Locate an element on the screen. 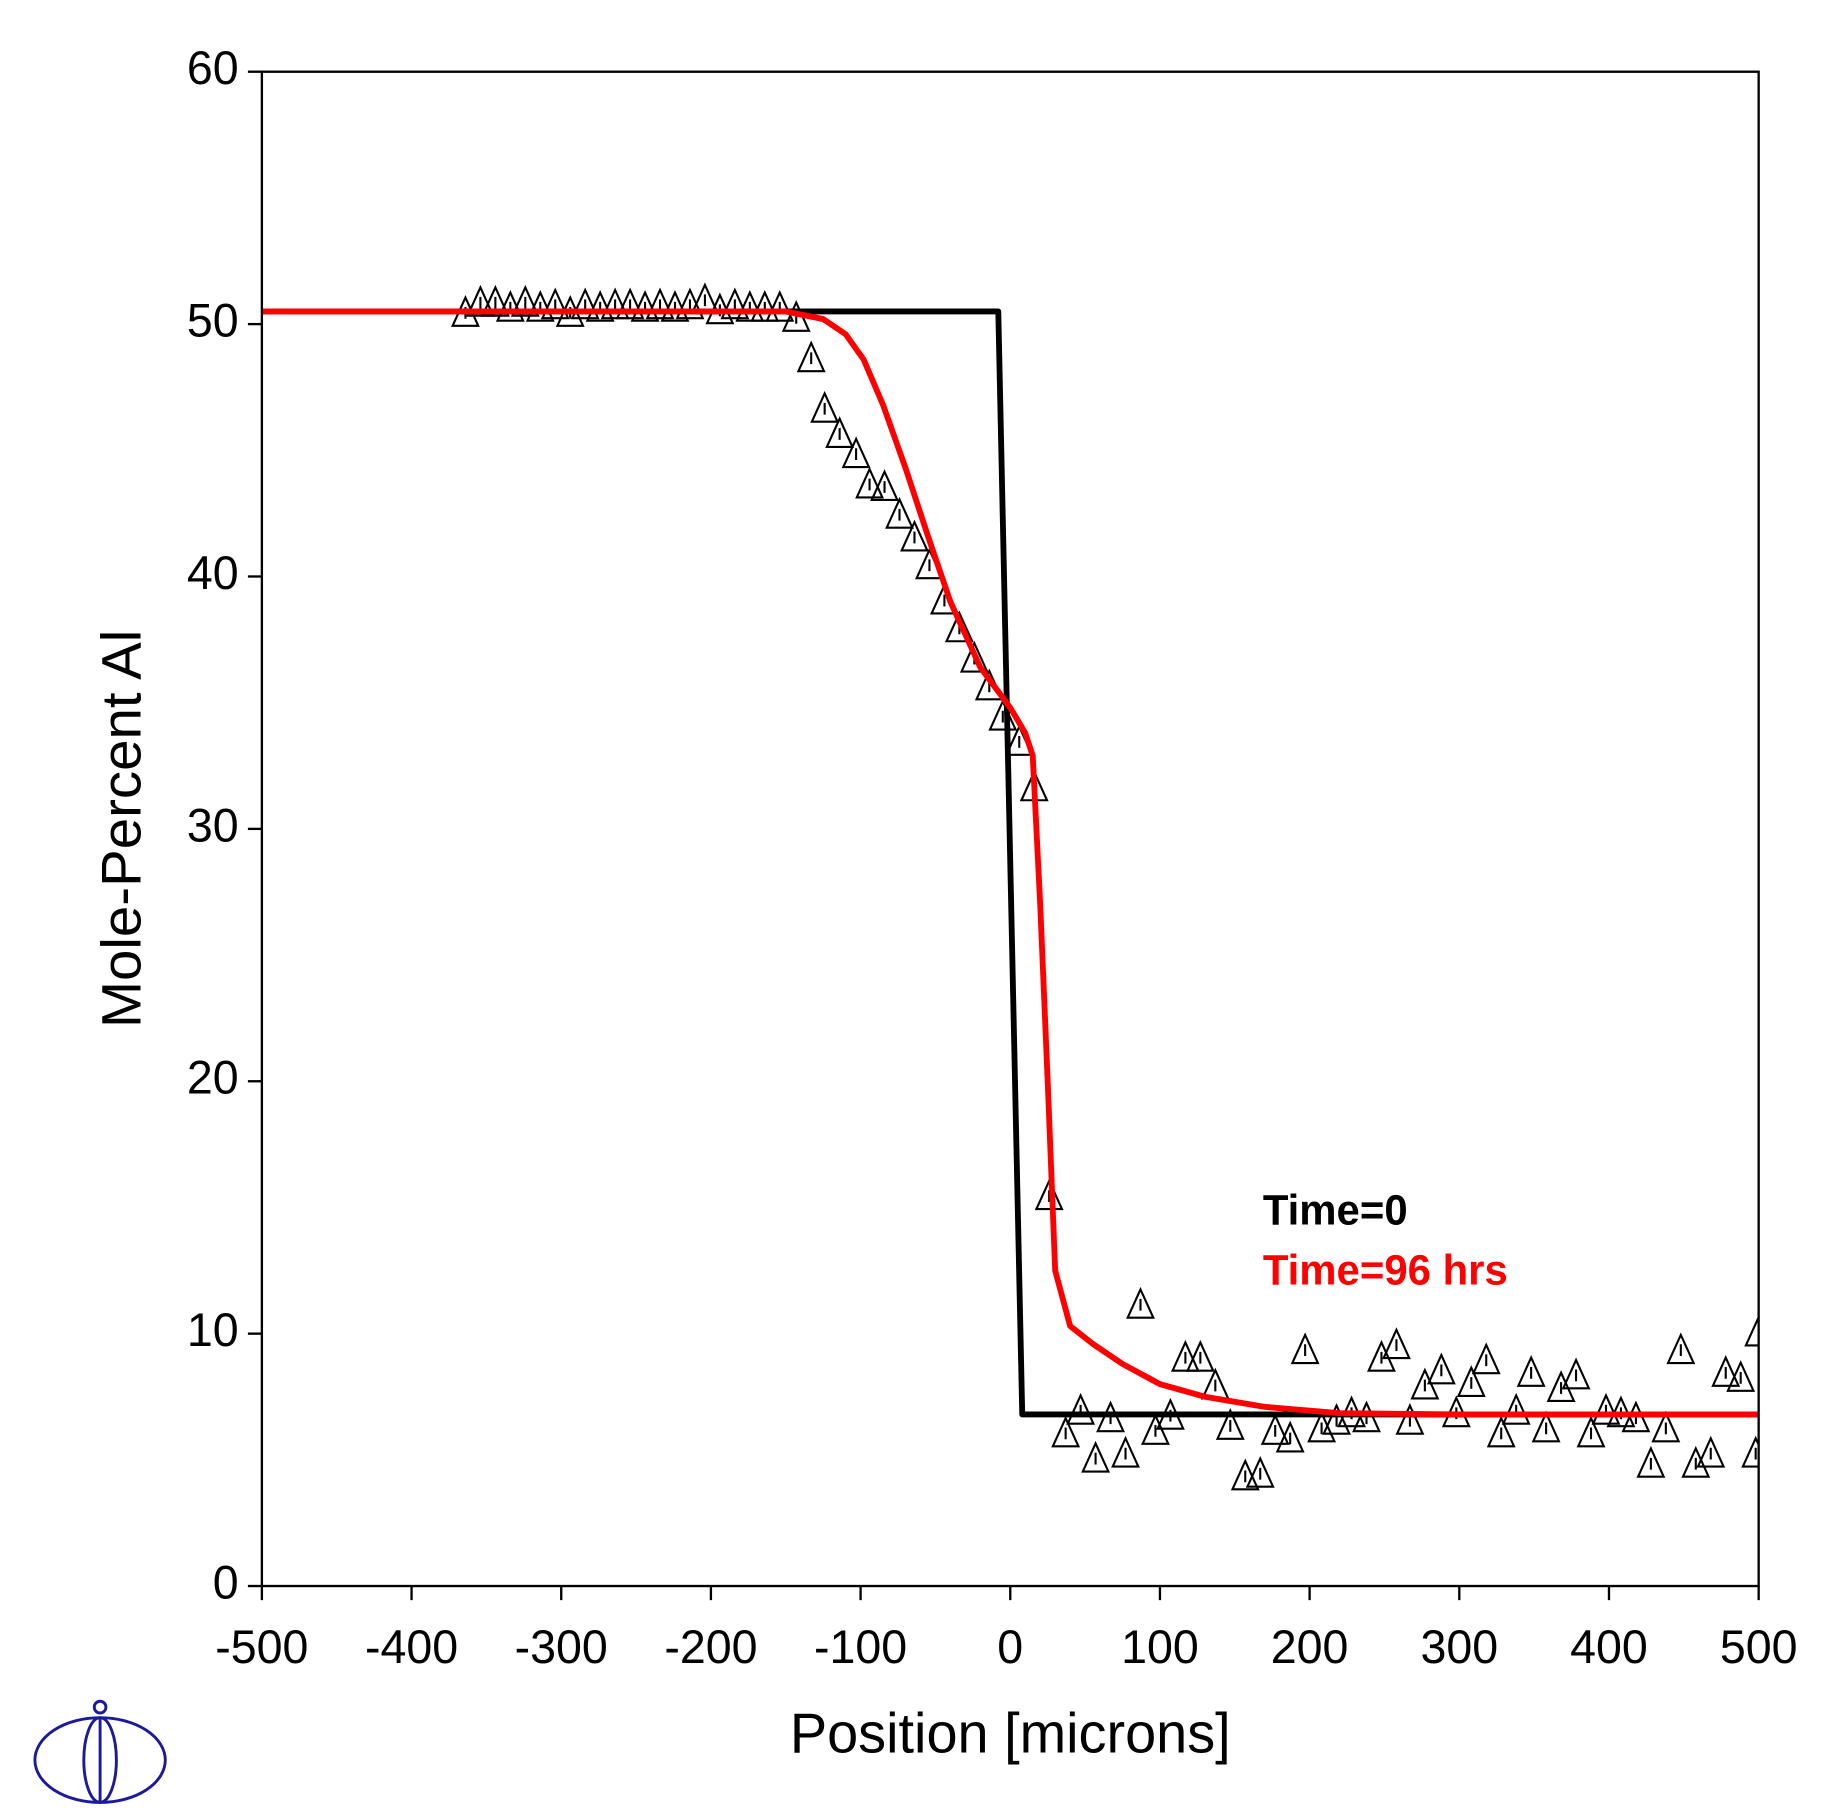 The image size is (1825, 1820). x-tick-label: -400 is located at coordinates (411, 1647).